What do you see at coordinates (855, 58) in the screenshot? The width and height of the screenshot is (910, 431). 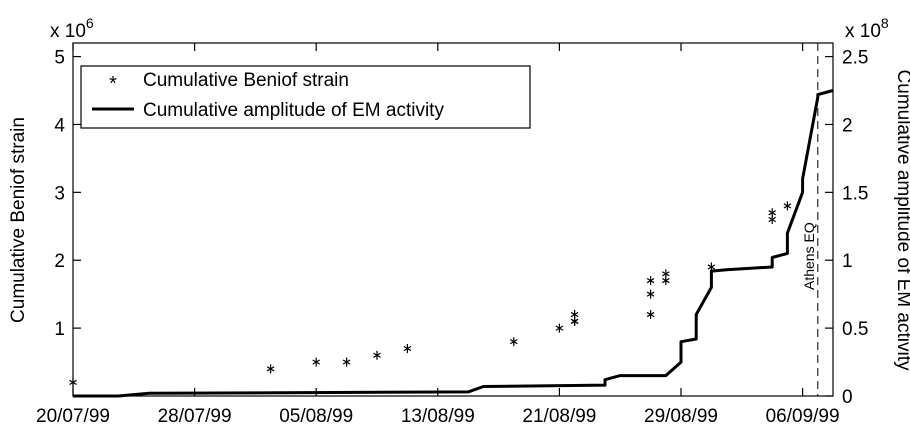 I see `right-tick-label: 2.5` at bounding box center [855, 58].